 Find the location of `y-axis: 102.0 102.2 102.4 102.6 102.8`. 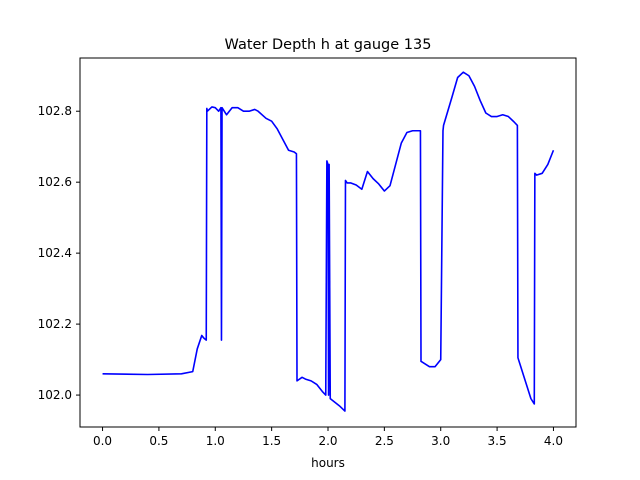

y-axis: 102.0 102.2 102.4 102.6 102.8 is located at coordinates (59, 253).